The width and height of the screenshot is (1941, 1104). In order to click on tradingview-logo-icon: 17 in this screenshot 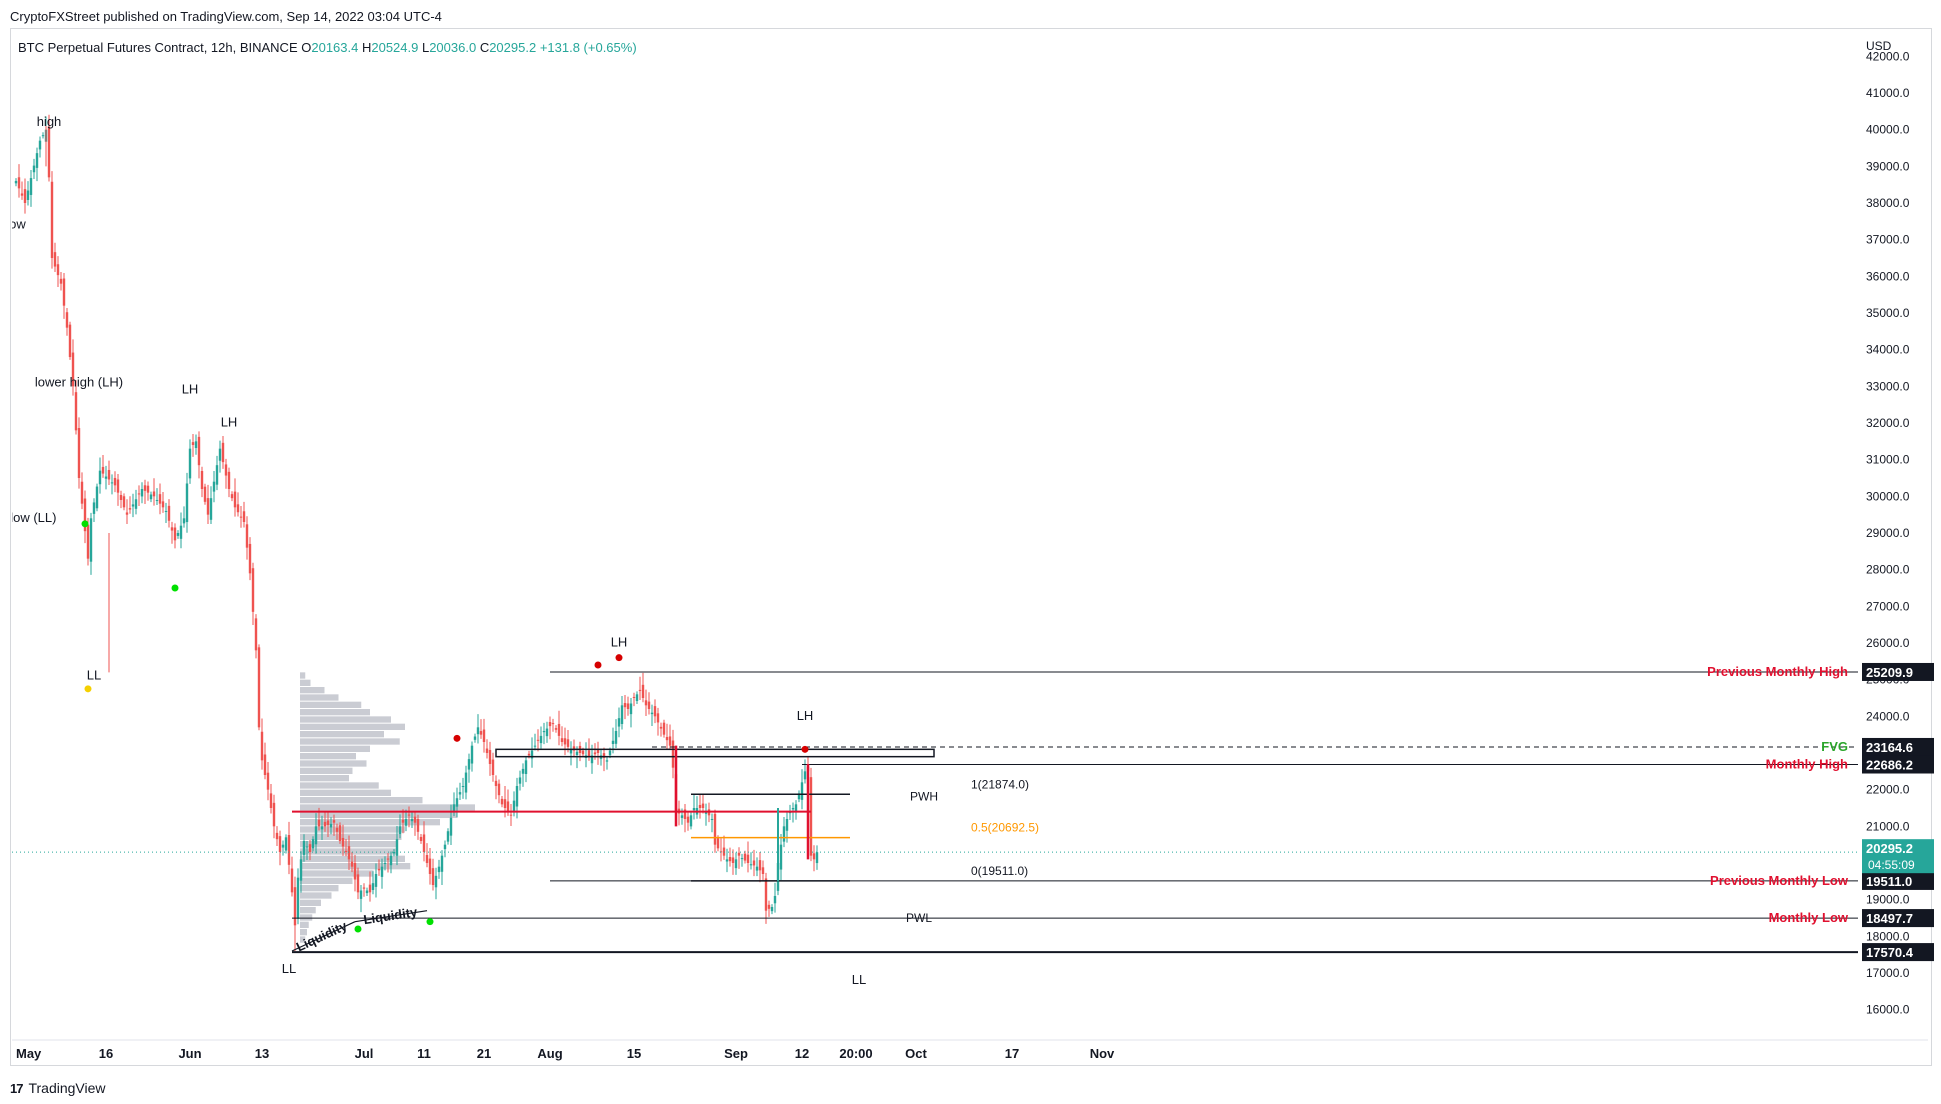, I will do `click(17, 1088)`.